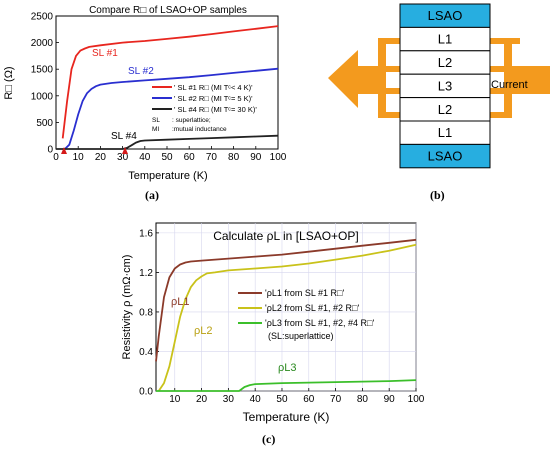 Image resolution: width=550 pixels, height=452 pixels. I want to click on caption-a: (a), so click(152, 195).